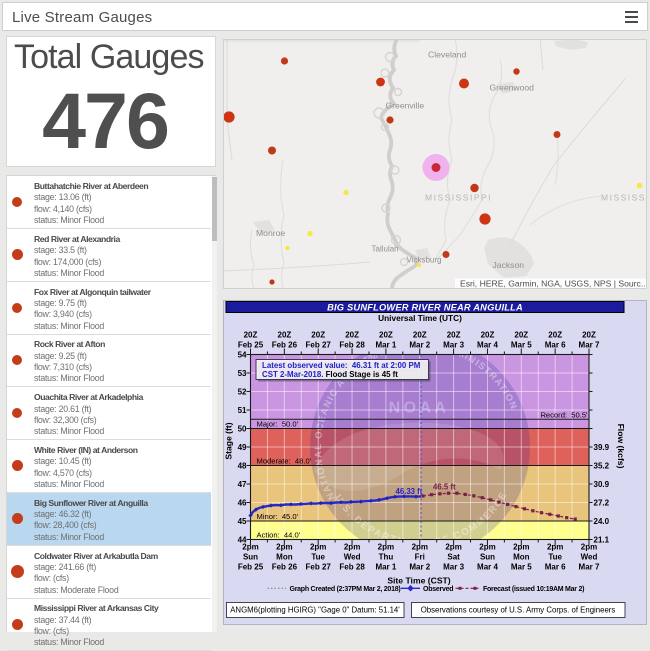 The width and height of the screenshot is (650, 651). I want to click on svg-text:Forecast (issued 10:19AM Mar 2: Forecast (issued 10:19AM Mar 2), so click(533, 589).